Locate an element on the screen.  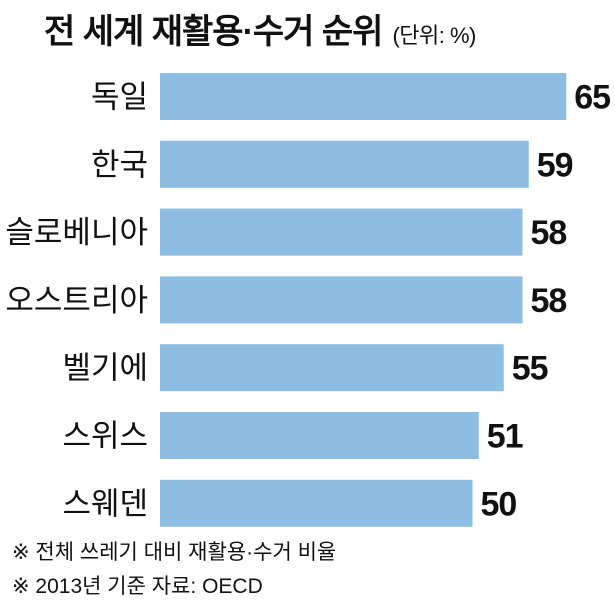
category-label-6: 스위스 is located at coordinates (105, 436).